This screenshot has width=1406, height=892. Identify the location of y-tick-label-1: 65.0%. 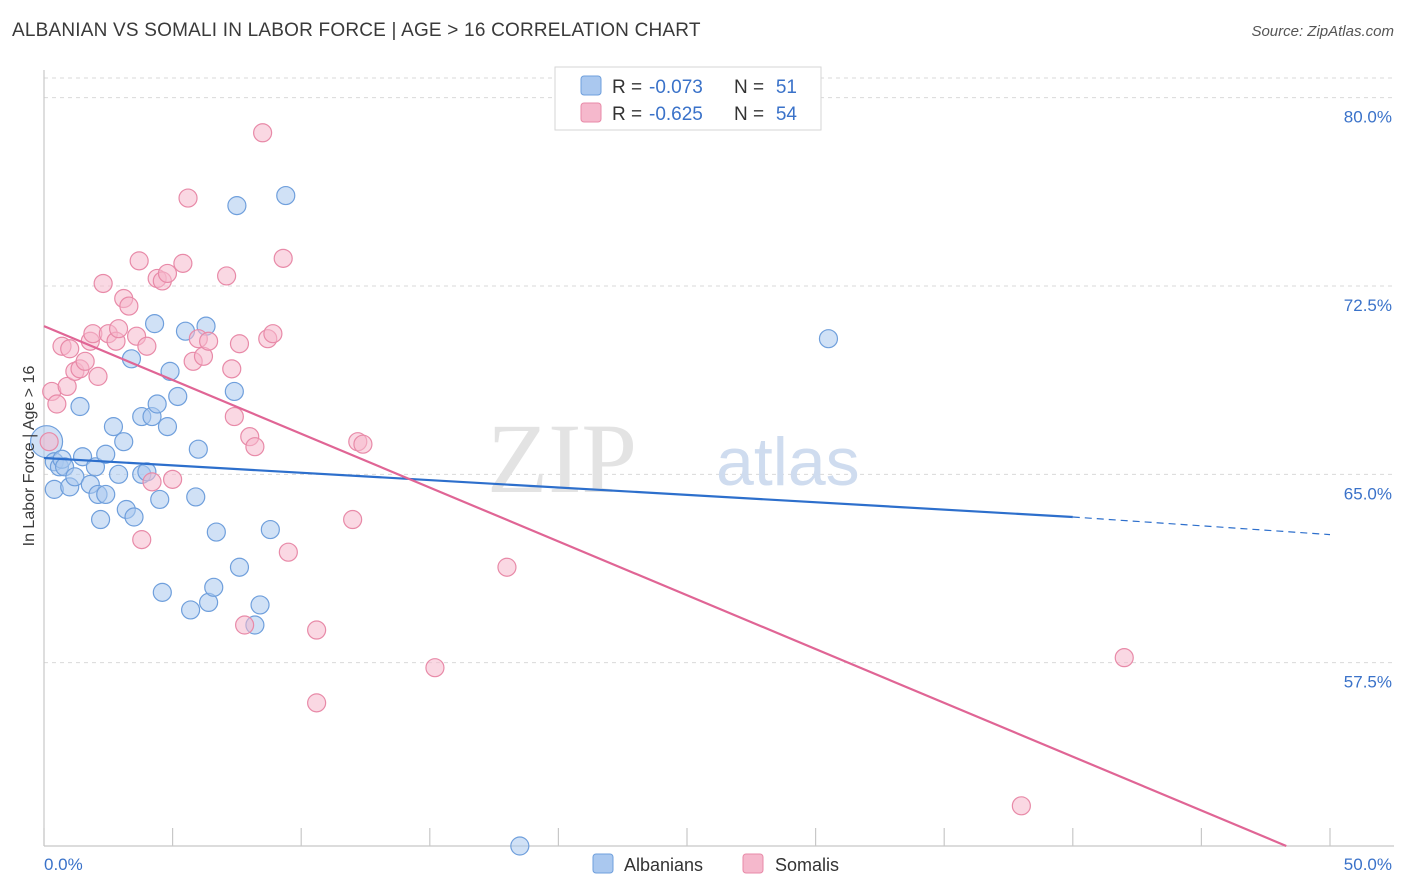
(1368, 493).